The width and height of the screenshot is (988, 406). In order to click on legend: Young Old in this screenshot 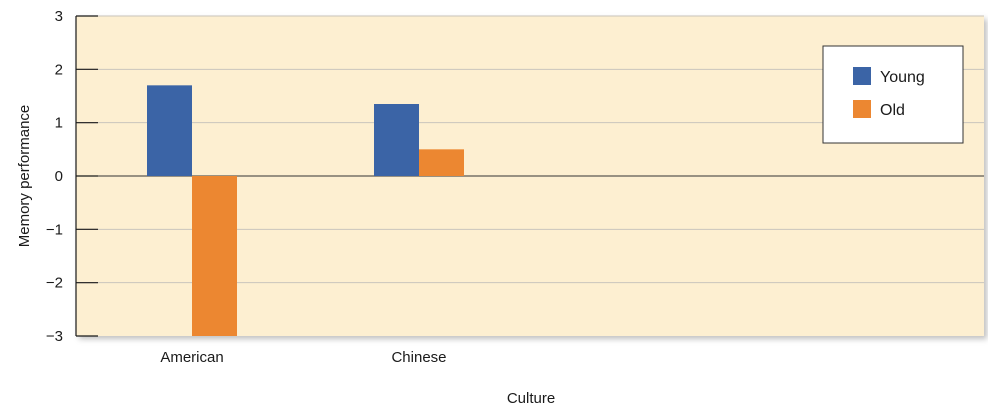, I will do `click(893, 94)`.